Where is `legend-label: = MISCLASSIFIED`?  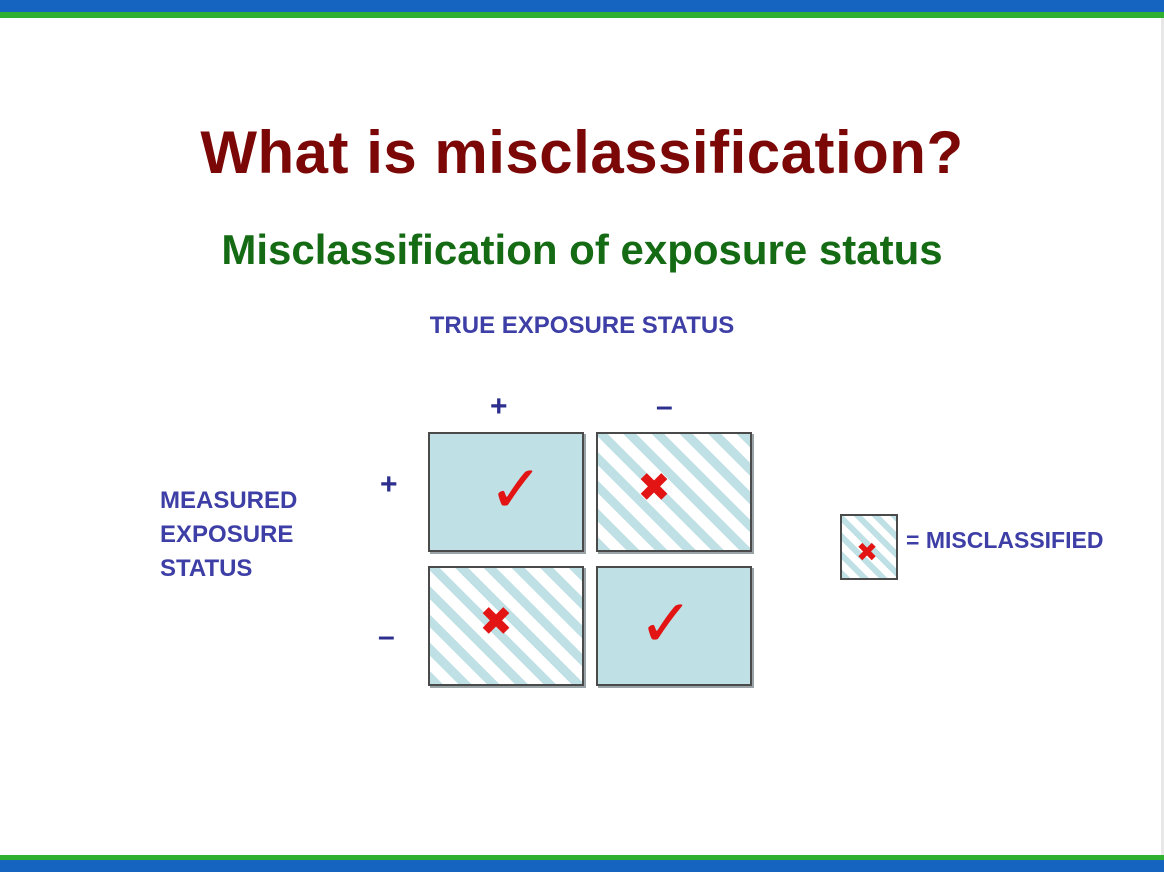 legend-label: = MISCLASSIFIED is located at coordinates (1005, 540).